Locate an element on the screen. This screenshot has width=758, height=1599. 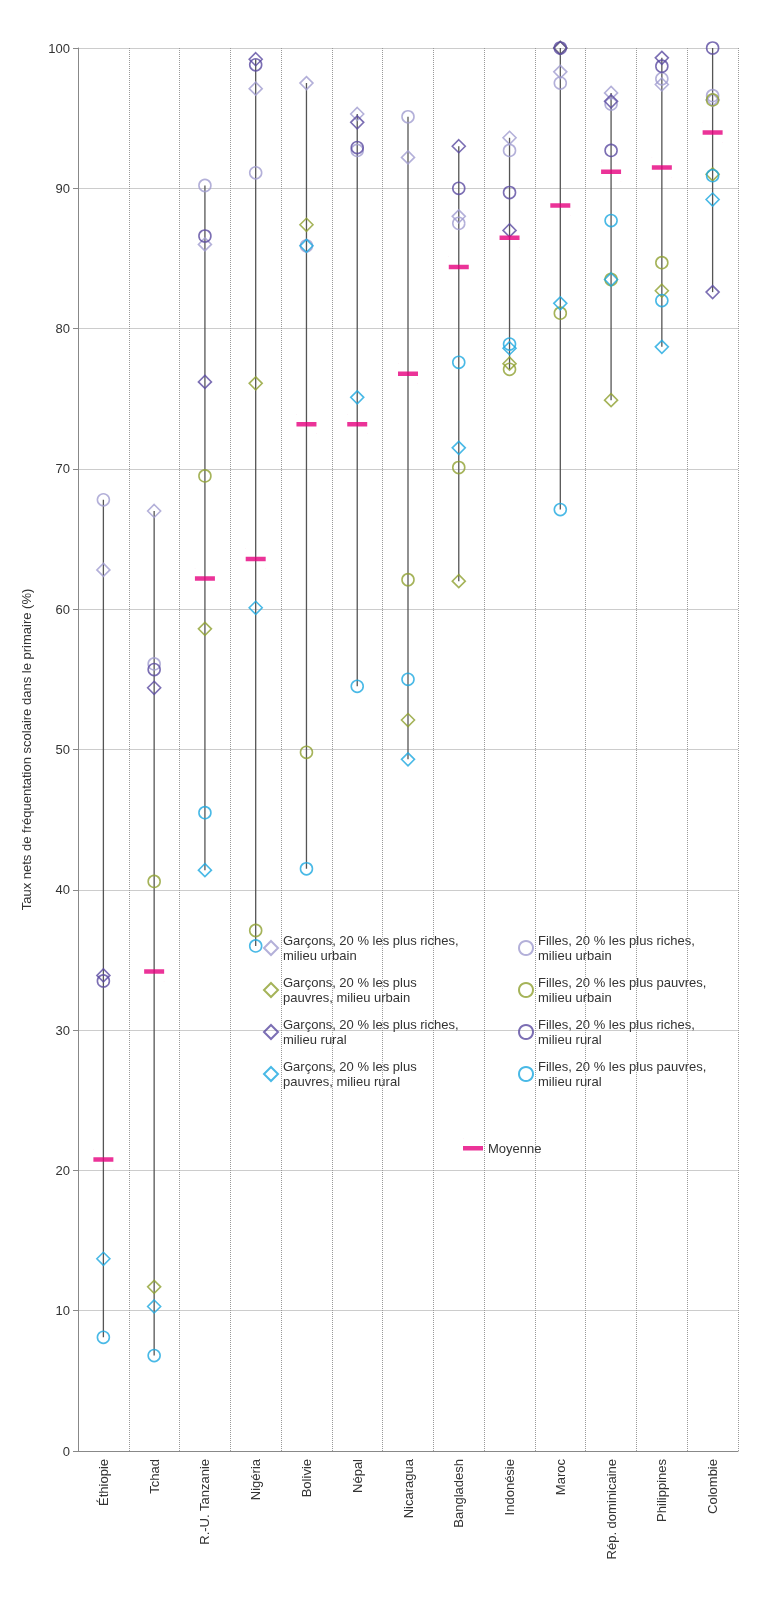
y-tick-label: 100 is located at coordinates (59, 48).